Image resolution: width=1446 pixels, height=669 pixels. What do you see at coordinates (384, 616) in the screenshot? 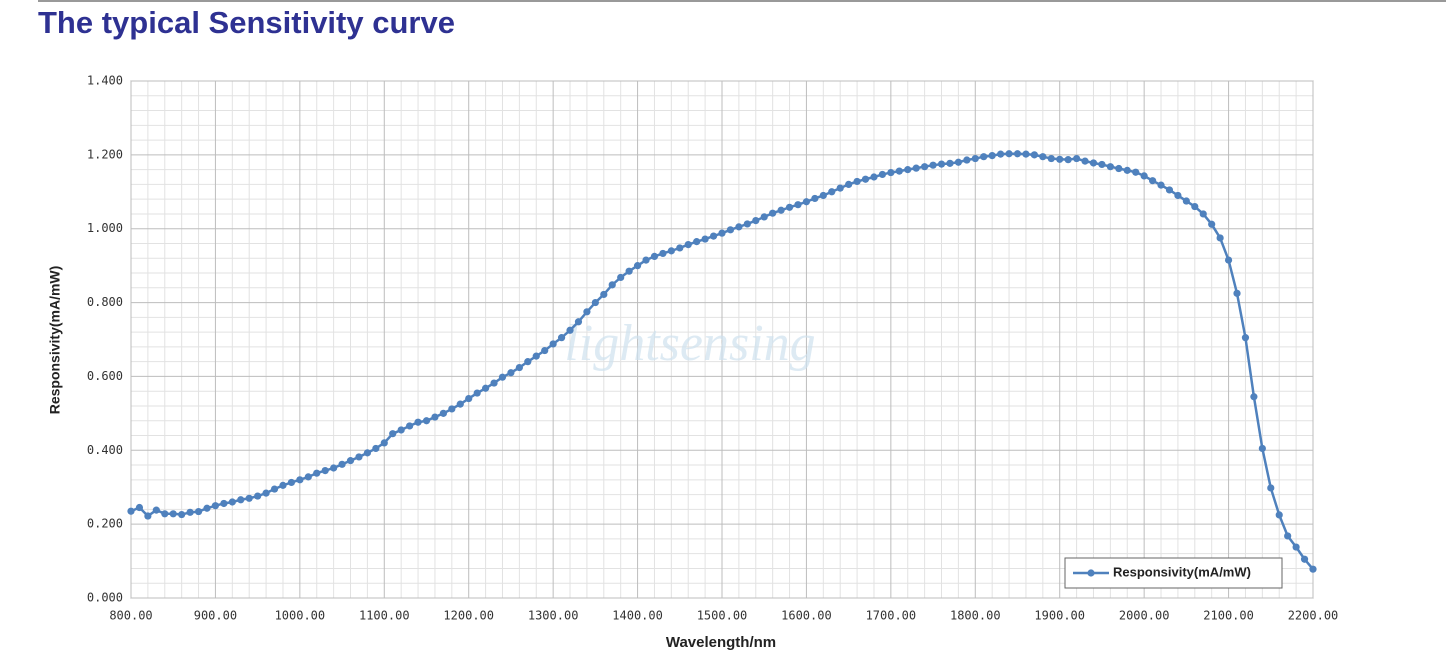
I see `x-tick-label: 1100.00` at bounding box center [384, 616].